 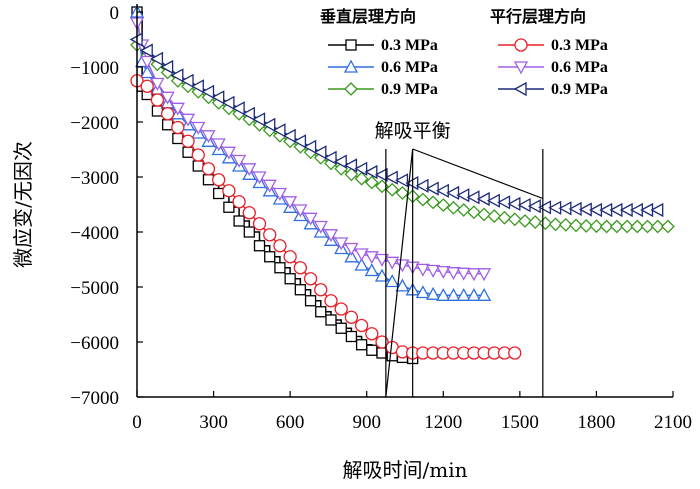 What do you see at coordinates (520, 422) in the screenshot?
I see `x-tick-label: 1500` at bounding box center [520, 422].